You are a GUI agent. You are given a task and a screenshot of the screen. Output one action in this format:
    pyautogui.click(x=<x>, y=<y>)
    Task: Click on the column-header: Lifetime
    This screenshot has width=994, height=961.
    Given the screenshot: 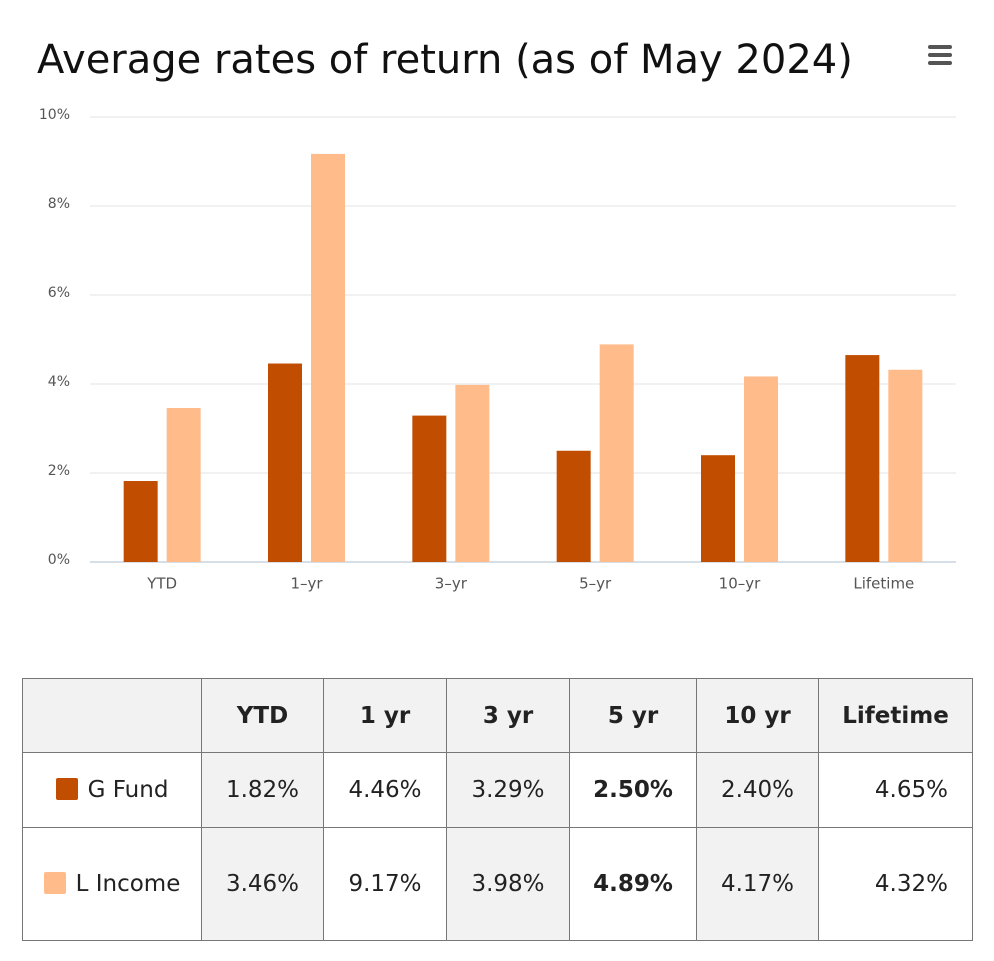 What is the action you would take?
    pyautogui.click(x=895, y=715)
    